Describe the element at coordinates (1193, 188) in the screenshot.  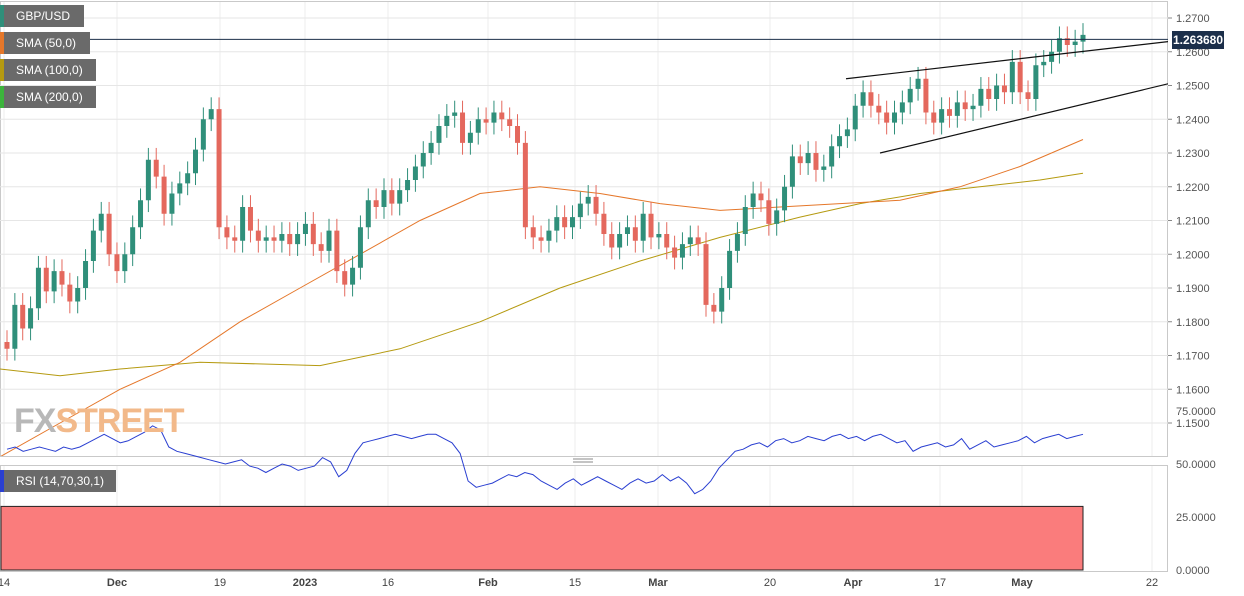
I see `y-tick-label: 1.2200` at that location.